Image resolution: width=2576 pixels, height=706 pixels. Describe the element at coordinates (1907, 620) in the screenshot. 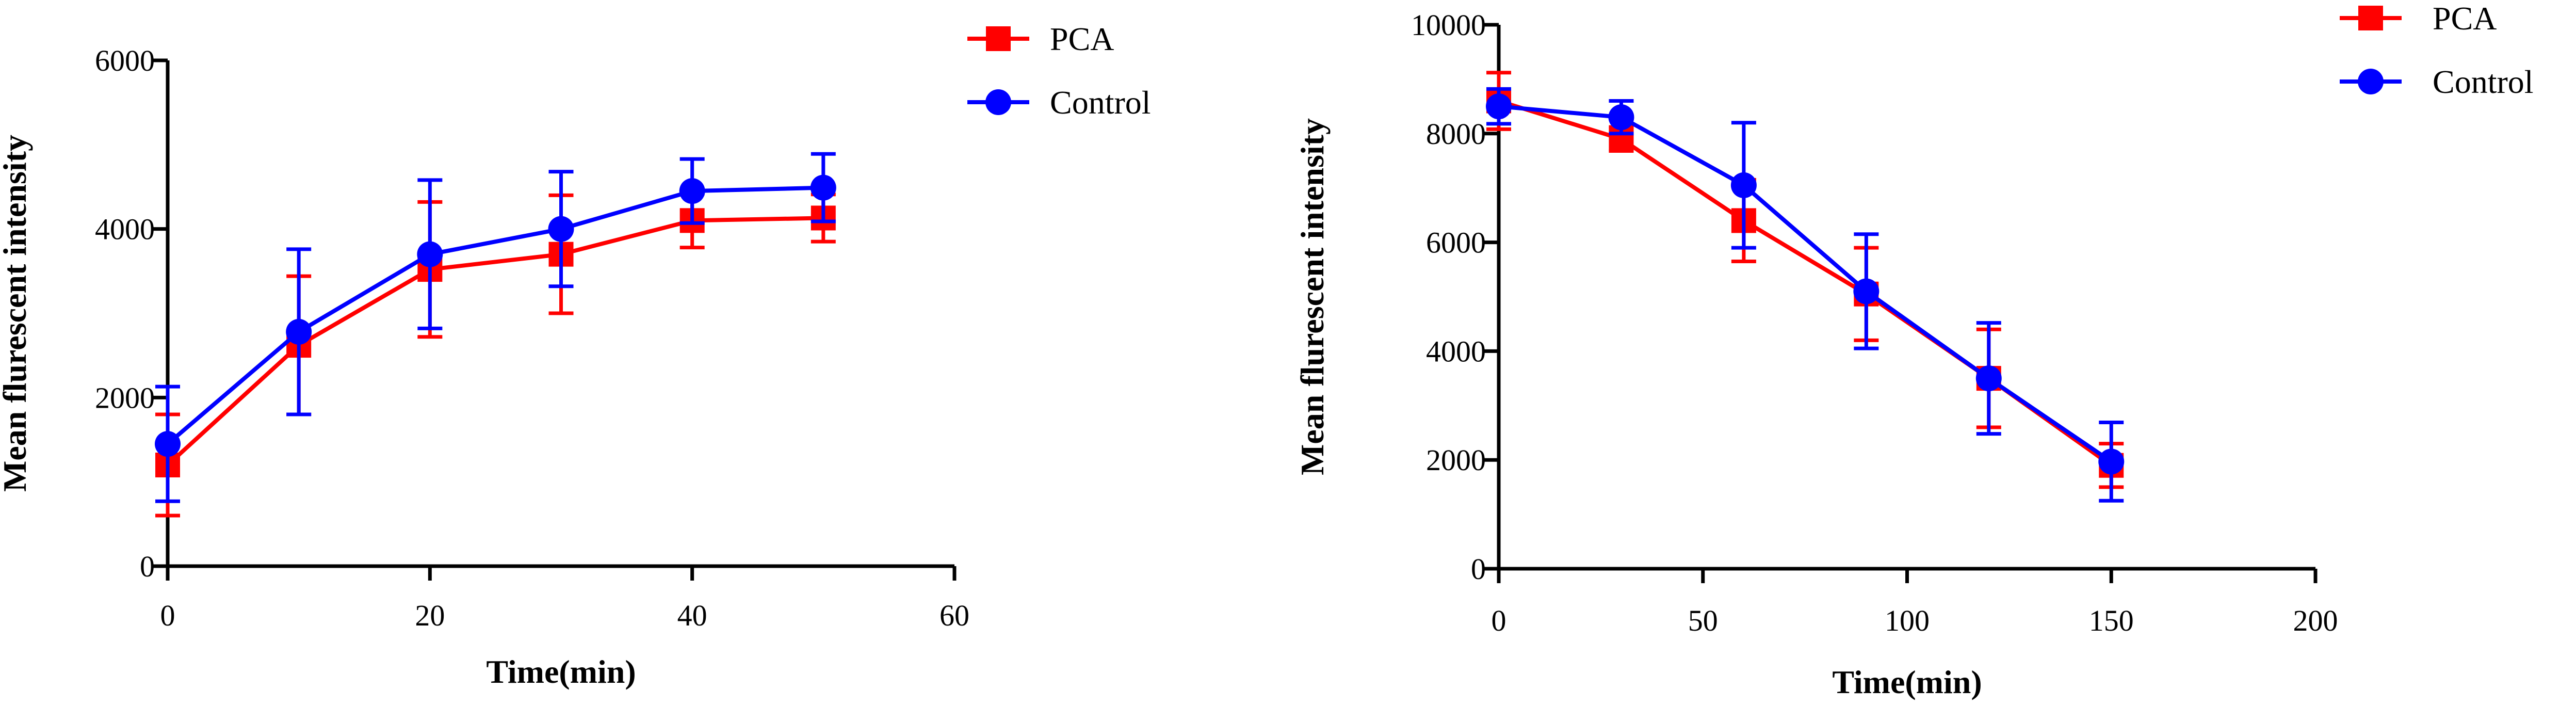

I see `x-tick-label: 100` at that location.